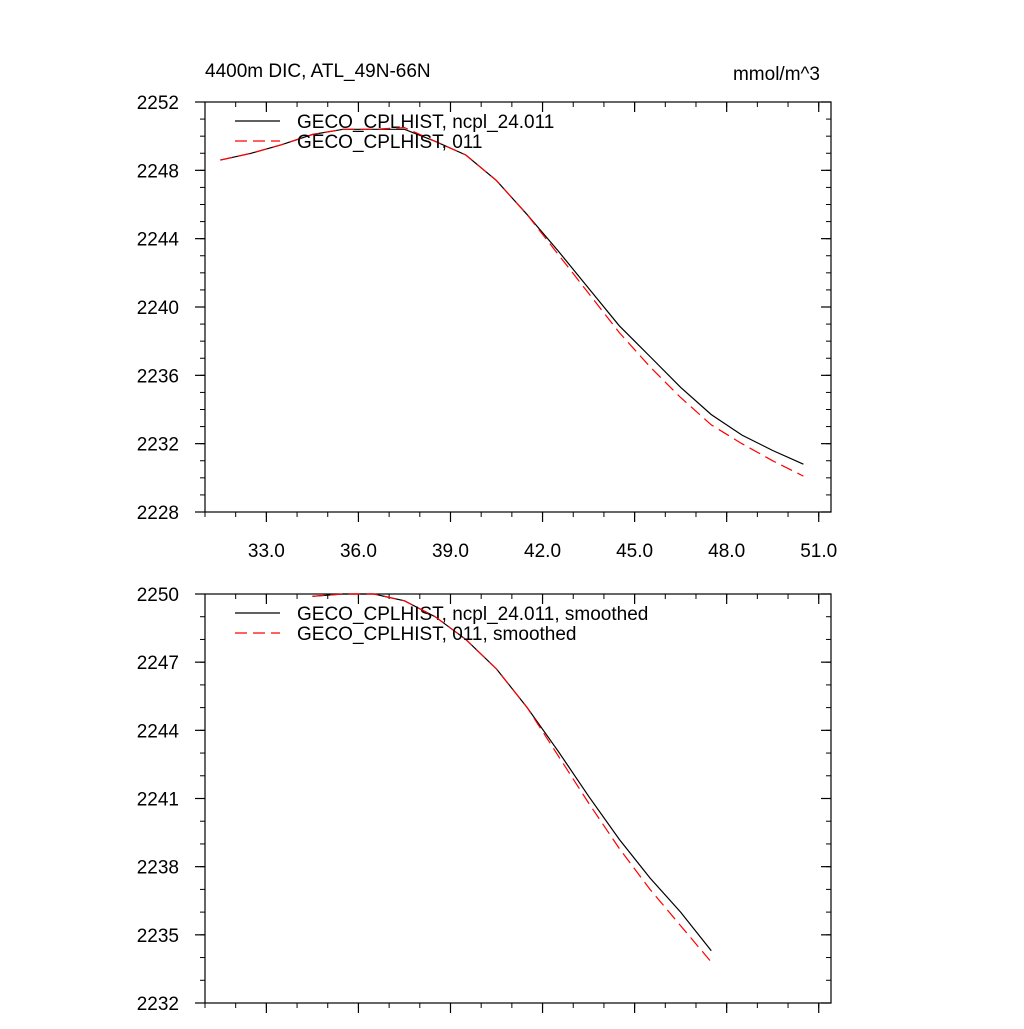 This screenshot has height=1029, width=1024. I want to click on x-tick-label: 45.0, so click(634, 551).